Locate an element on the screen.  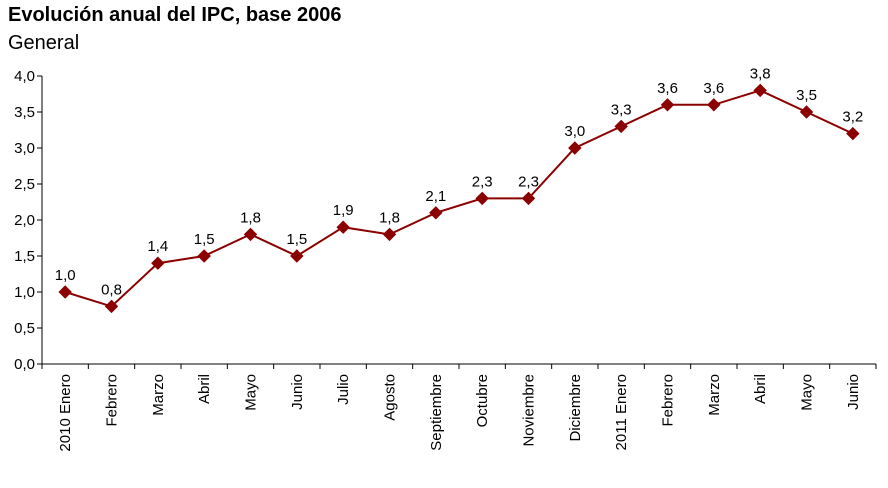
y-tick-label: 4,0 is located at coordinates (24, 76).